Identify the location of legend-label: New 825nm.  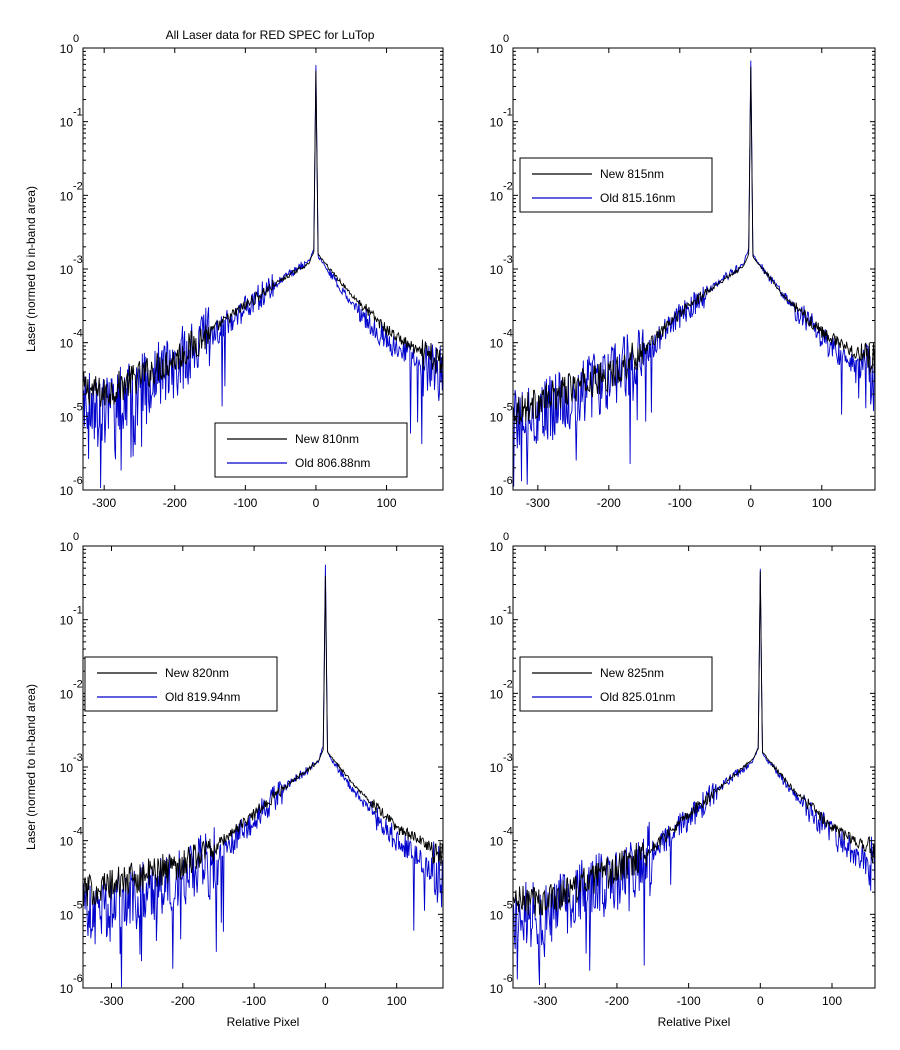
(632, 673).